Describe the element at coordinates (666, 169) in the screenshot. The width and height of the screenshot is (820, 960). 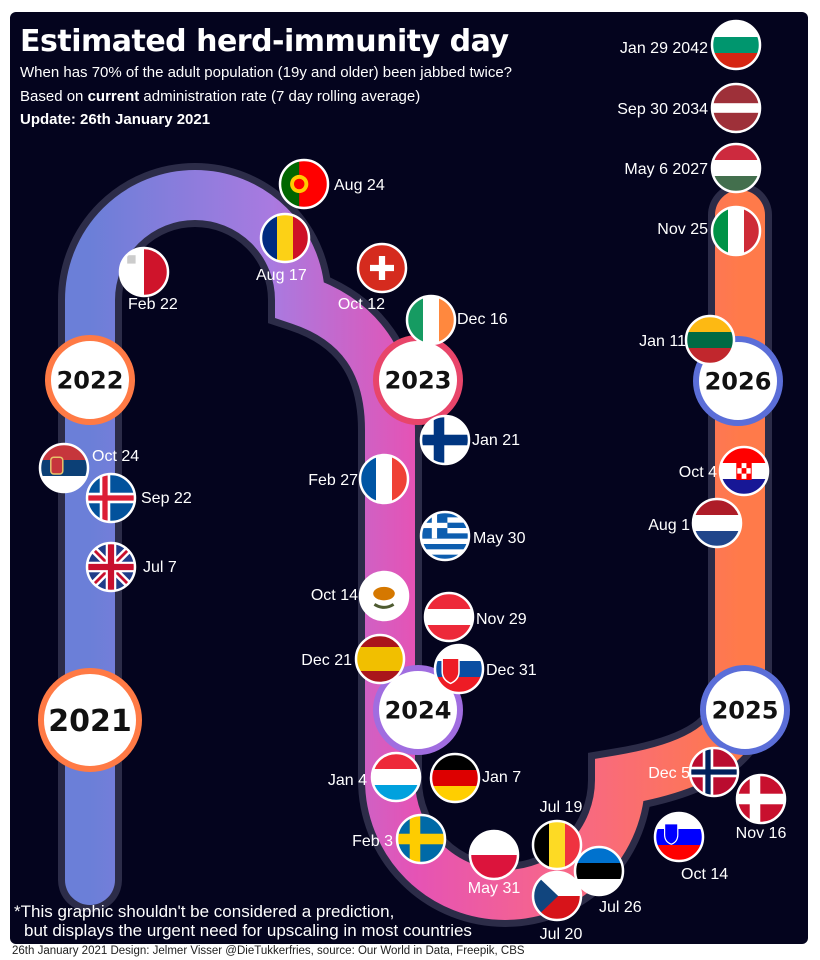
I see `date-label: May 6 2027` at that location.